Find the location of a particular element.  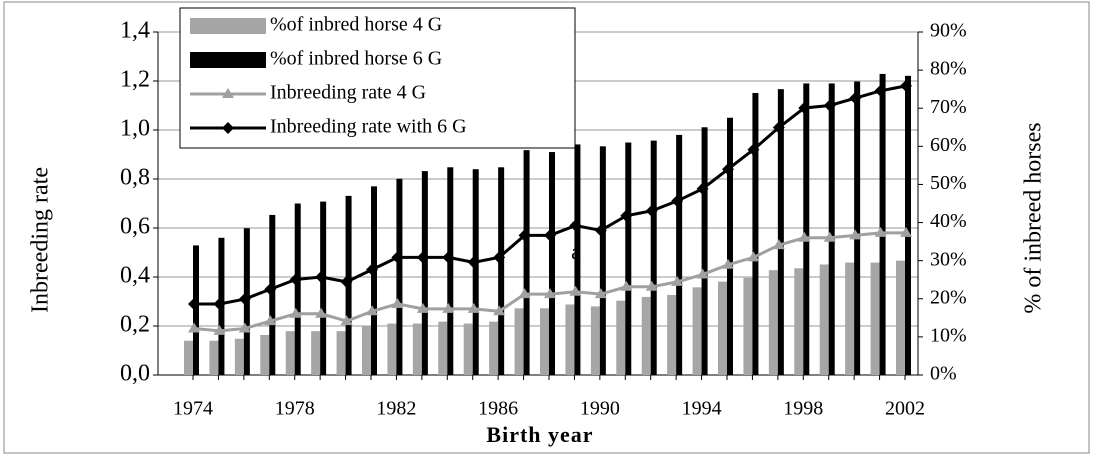

legend-label: Inbreeding rate with 6 G is located at coordinates (368, 127).